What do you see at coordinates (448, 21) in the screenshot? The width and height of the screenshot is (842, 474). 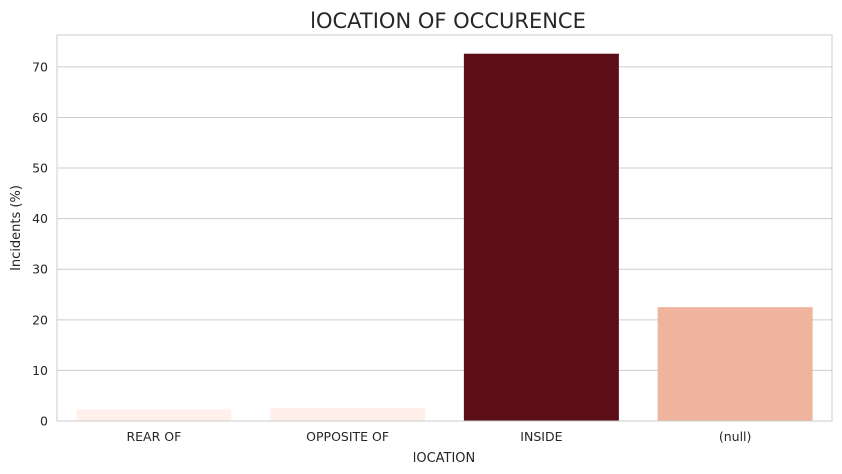 I see `chart-title: lOCATION OF OCCURENCE` at bounding box center [448, 21].